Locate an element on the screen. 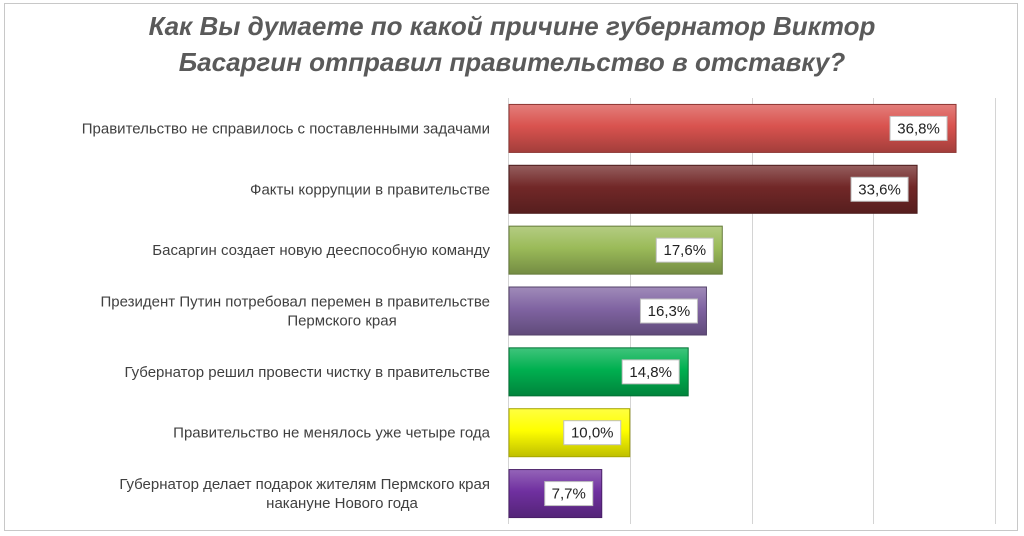 This screenshot has width=1024, height=536. category-label: Факты коррупции в правительстве is located at coordinates (370, 189).